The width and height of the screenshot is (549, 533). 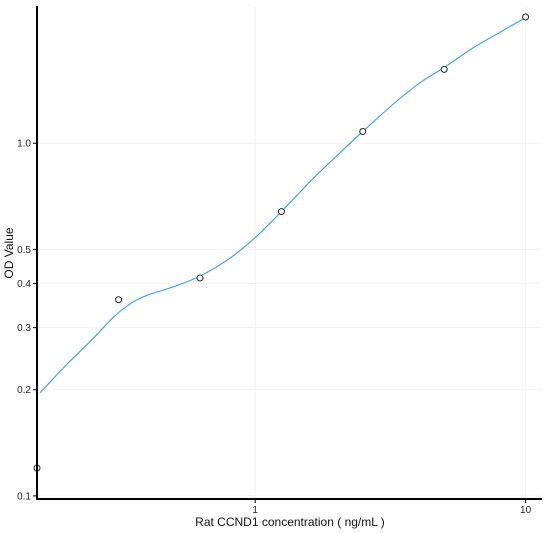 I want to click on y-tick-label-0: 0.1, so click(x=24, y=496).